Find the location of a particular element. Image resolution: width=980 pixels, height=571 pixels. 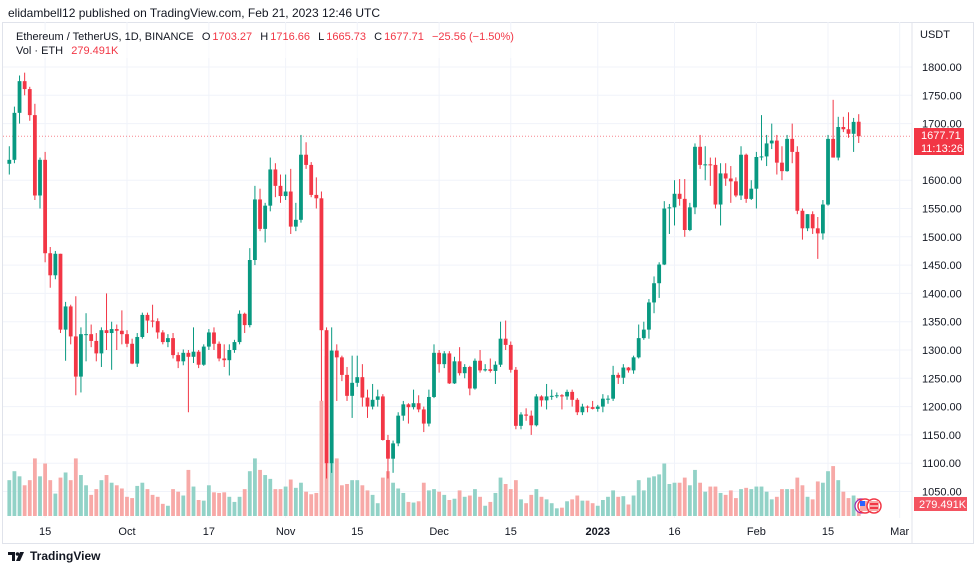

time-tick-label: 2023 is located at coordinates (598, 532).